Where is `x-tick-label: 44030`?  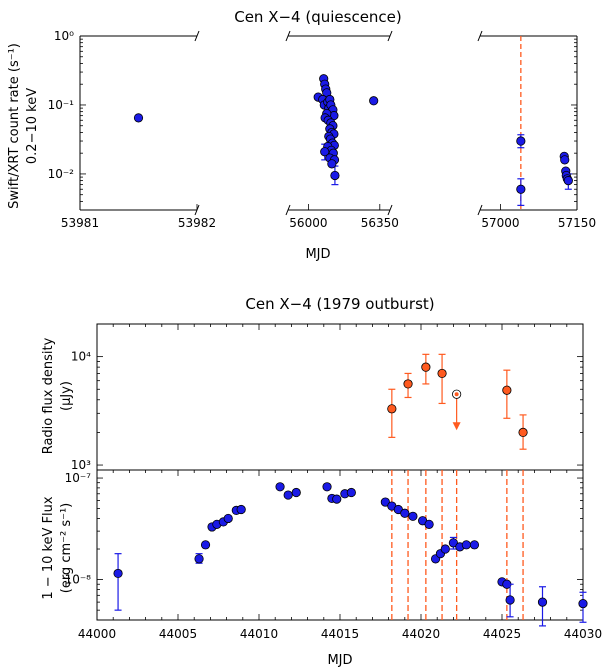
x-tick-label: 44030 is located at coordinates (583, 634).